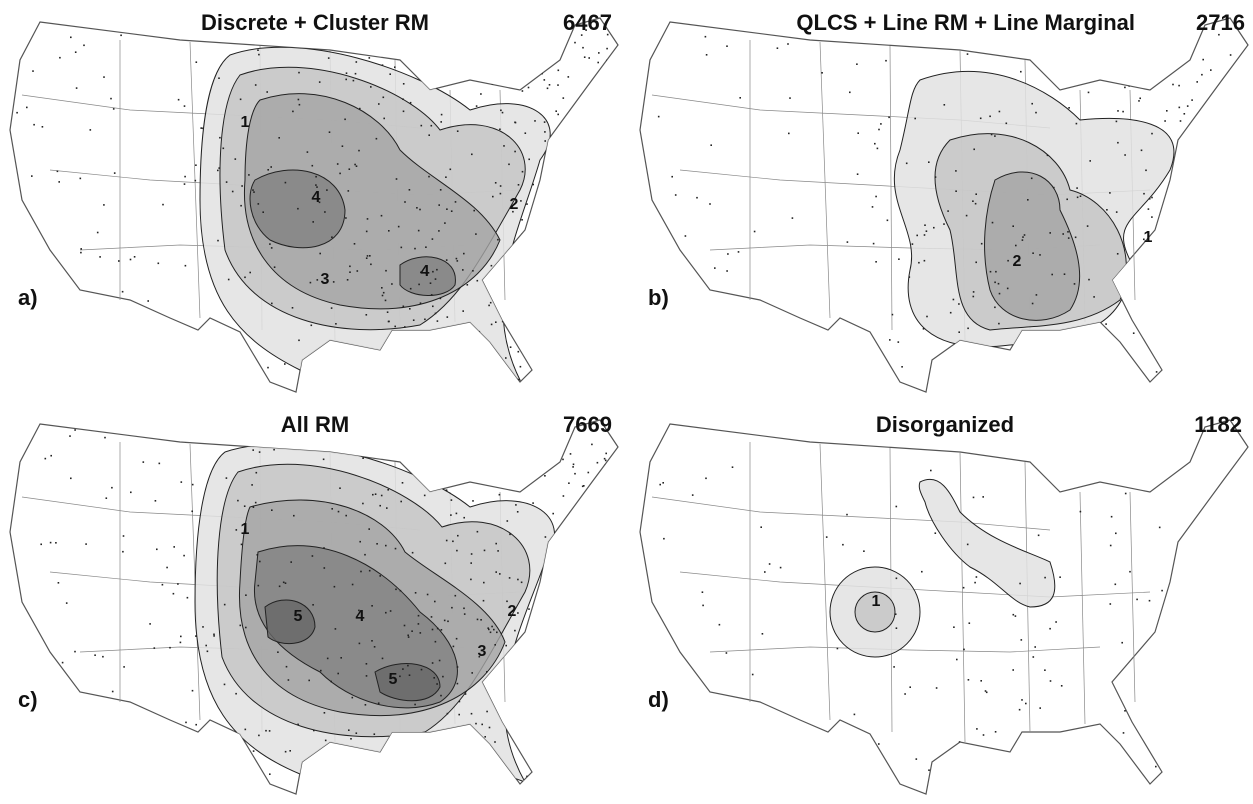 This screenshot has height=804, width=1253. I want to click on panel-count: 7669, so click(587, 424).